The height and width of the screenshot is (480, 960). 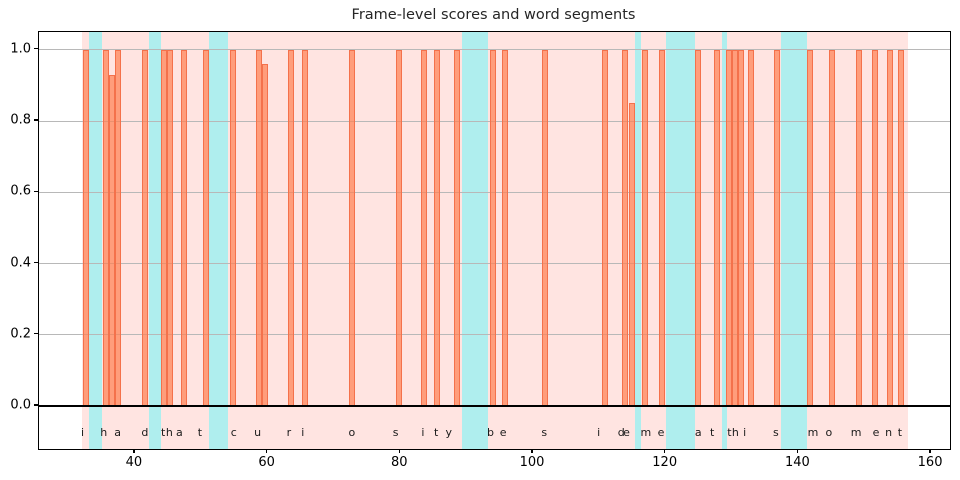 What do you see at coordinates (930, 462) in the screenshot?
I see `x-tick-label: 160` at bounding box center [930, 462].